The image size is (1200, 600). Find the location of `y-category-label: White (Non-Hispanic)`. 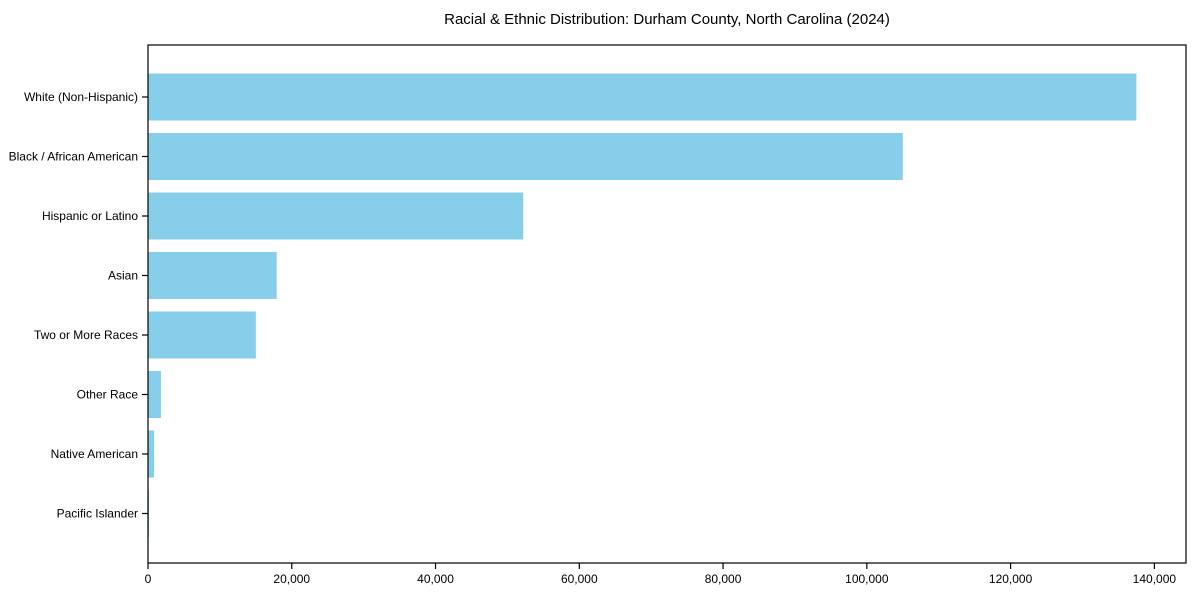

y-category-label: White (Non-Hispanic) is located at coordinates (81, 97).